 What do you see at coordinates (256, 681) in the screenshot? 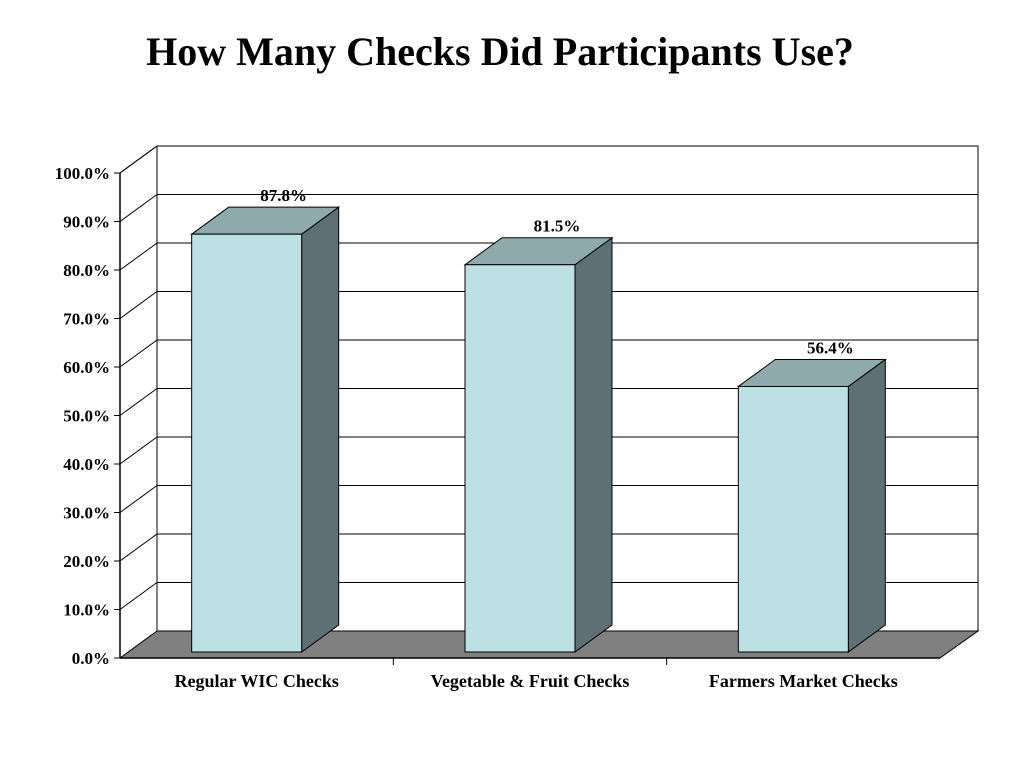
I see `category-label: Regular WIC Checks` at bounding box center [256, 681].